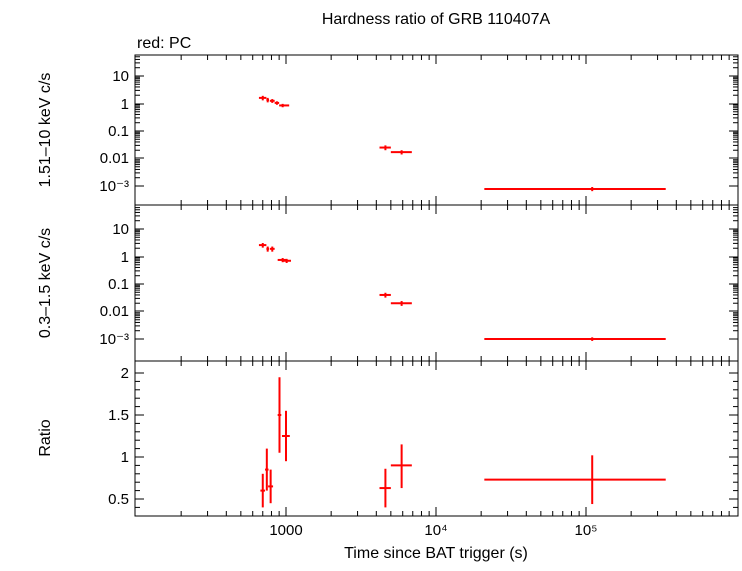 This screenshot has width=742, height=571. I want to click on chart-title: Hardness ratio of GRB 110407A, so click(436, 19).